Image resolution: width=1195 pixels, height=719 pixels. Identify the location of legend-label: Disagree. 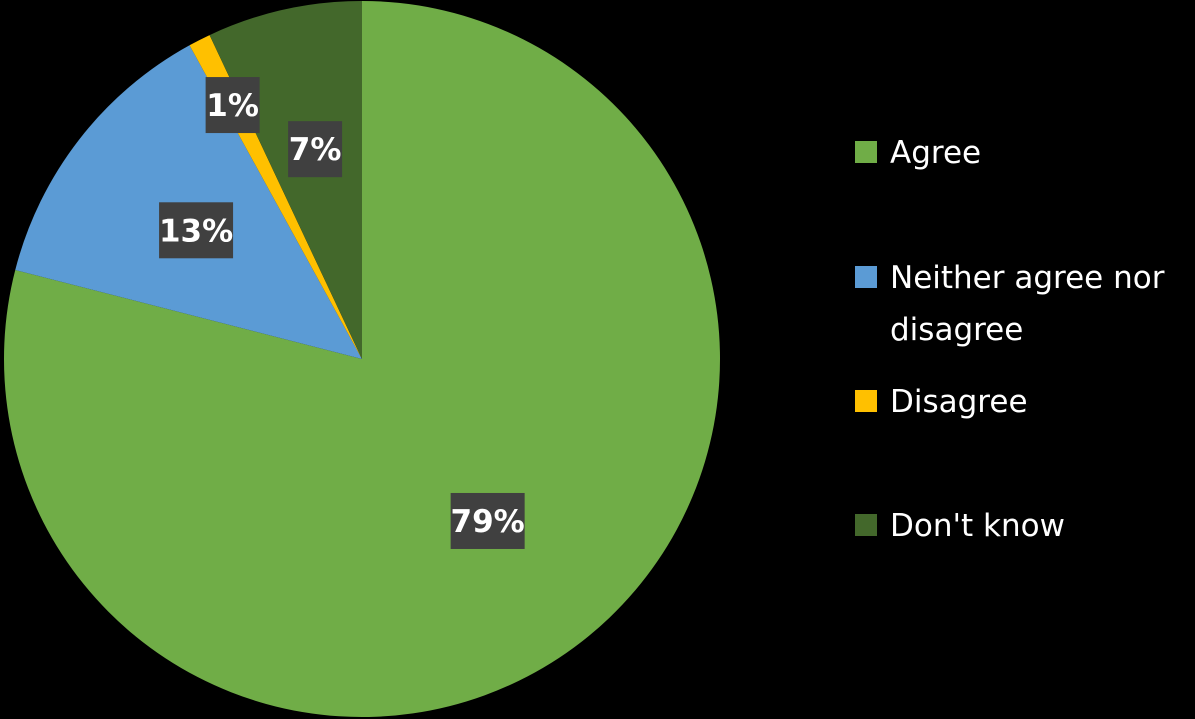
(959, 402).